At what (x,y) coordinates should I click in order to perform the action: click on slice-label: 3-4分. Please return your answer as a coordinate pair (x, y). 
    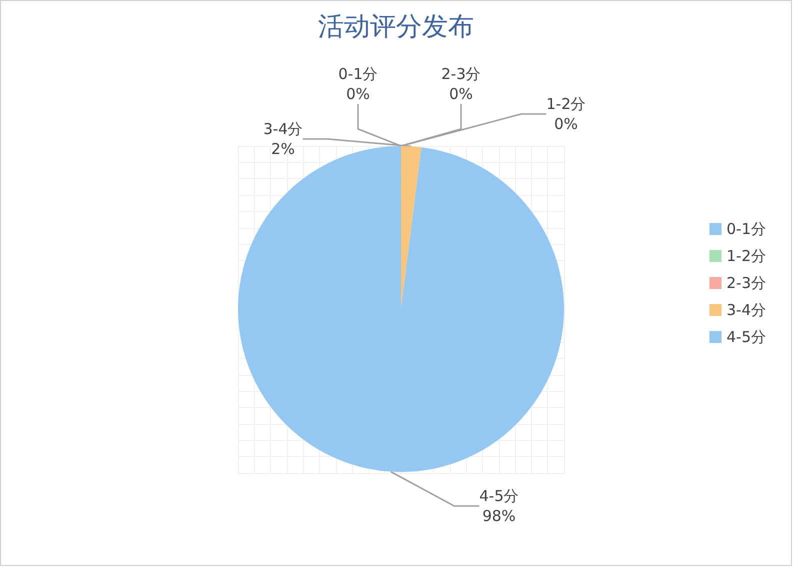
    Looking at the image, I should click on (283, 129).